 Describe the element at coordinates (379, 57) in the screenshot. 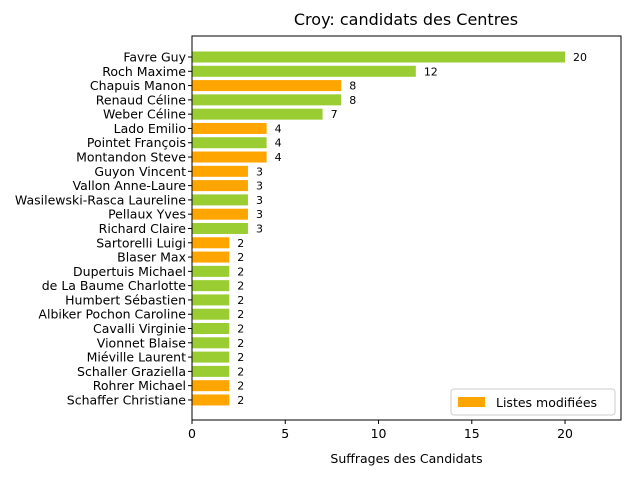

I see `bar-favre-guy` at that location.